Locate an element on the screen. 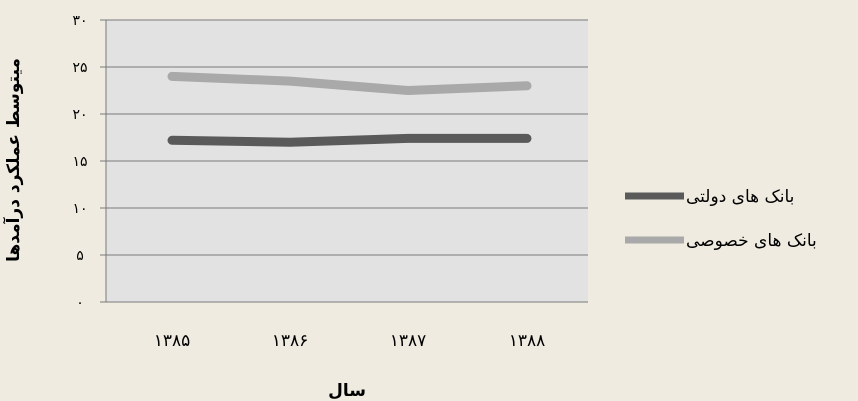 Image resolution: width=858 pixels, height=401 pixels. legend-label: بانک های خصوصی is located at coordinates (751, 241).